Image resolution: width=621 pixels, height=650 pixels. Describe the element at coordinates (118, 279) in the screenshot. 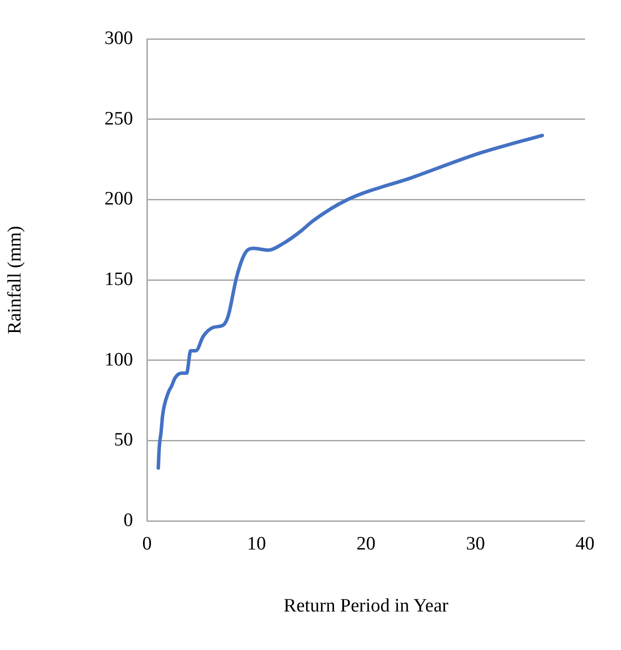

I see `y-tick-label: 150` at that location.